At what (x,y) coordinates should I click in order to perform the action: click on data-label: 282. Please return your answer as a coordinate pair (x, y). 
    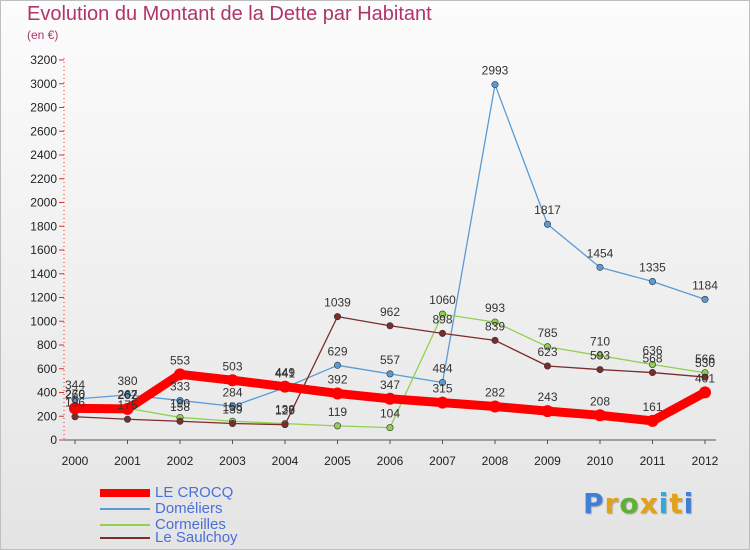
    Looking at the image, I should click on (495, 393).